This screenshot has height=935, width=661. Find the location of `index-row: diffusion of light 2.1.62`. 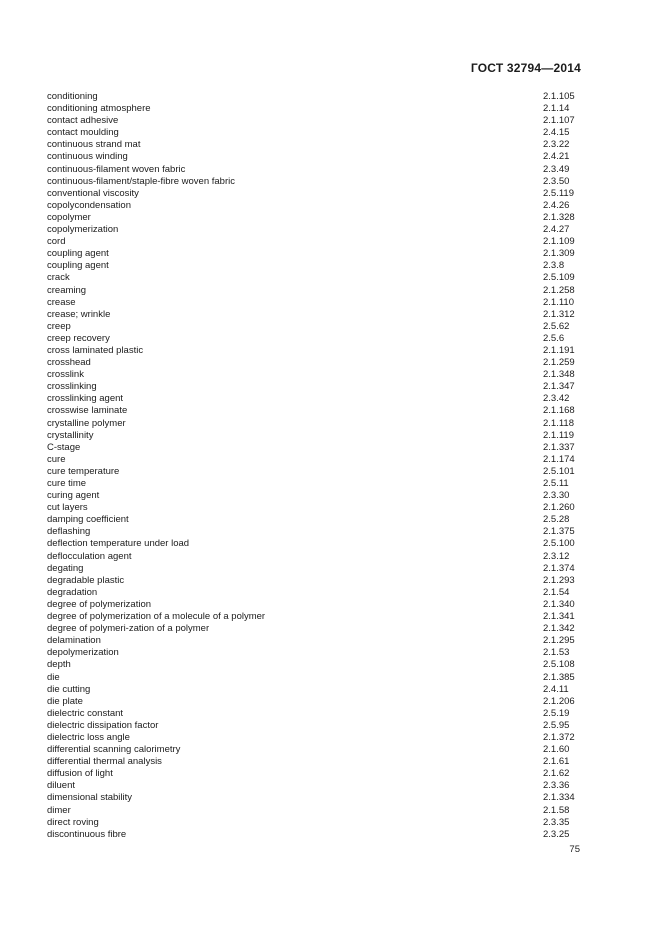

index-row: diffusion of light 2.1.62 is located at coordinates (334, 774).